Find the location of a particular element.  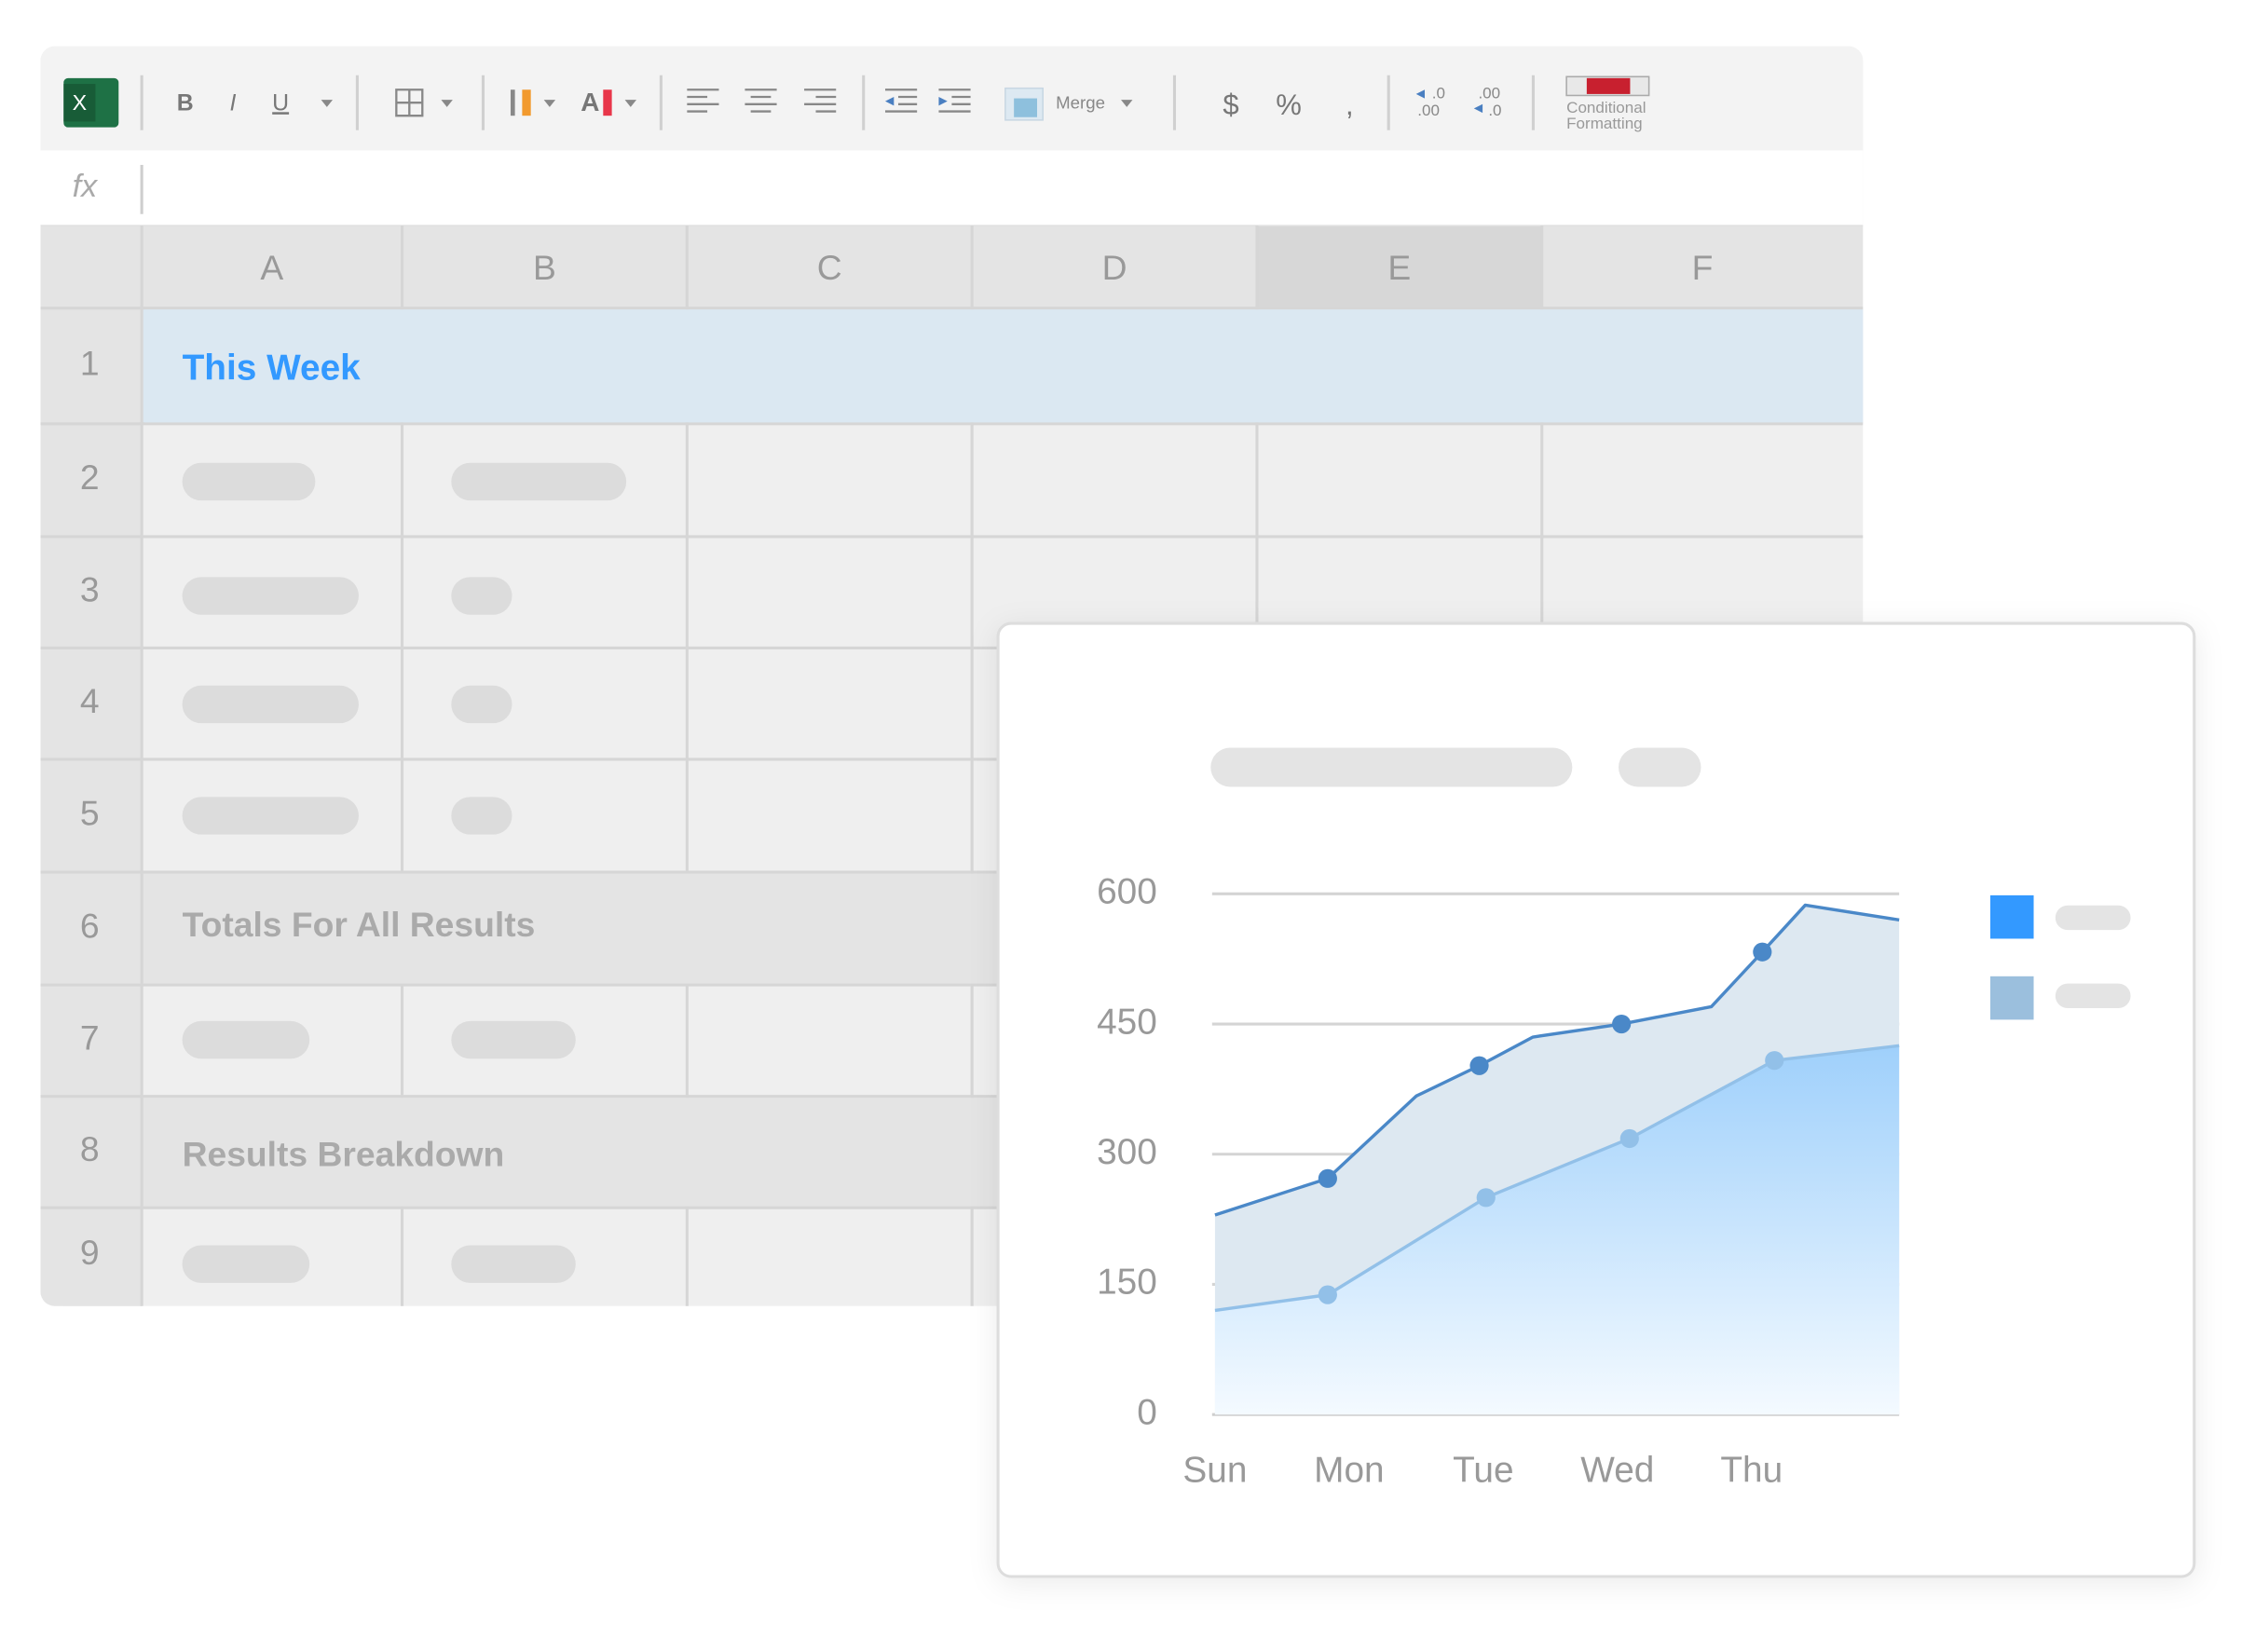

row-header: 6 is located at coordinates (90, 925).